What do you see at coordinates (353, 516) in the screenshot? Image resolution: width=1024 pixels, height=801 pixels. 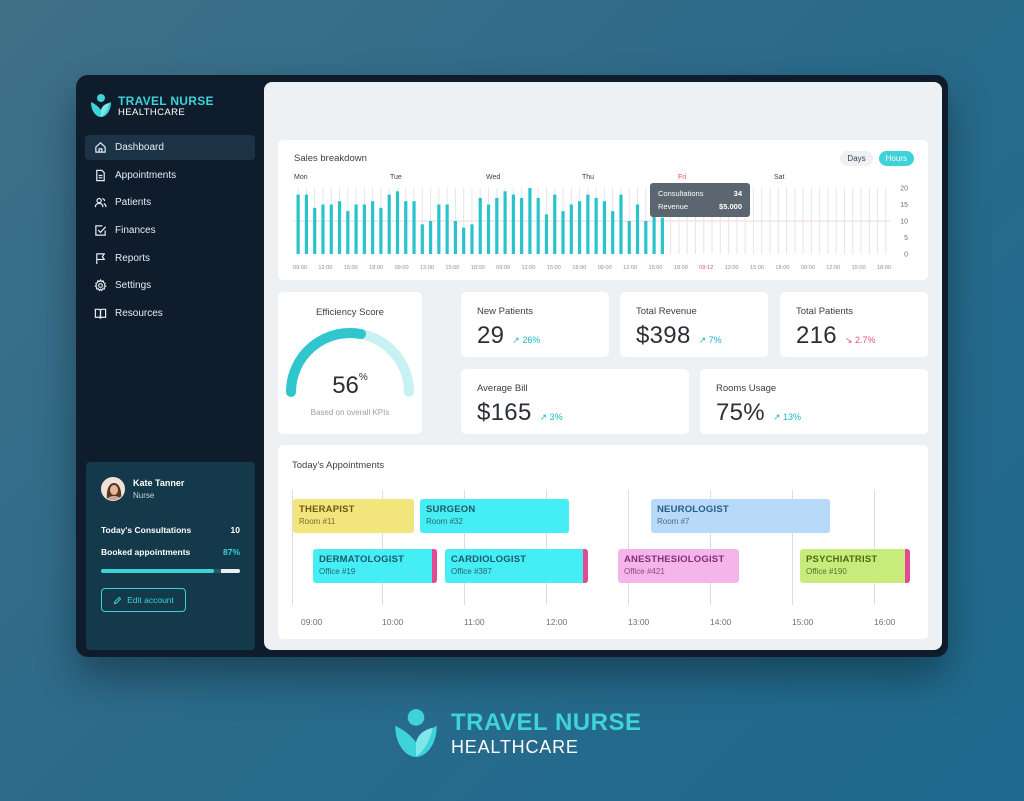 I see `appointment-therapist: THERAPIST Room #11` at bounding box center [353, 516].